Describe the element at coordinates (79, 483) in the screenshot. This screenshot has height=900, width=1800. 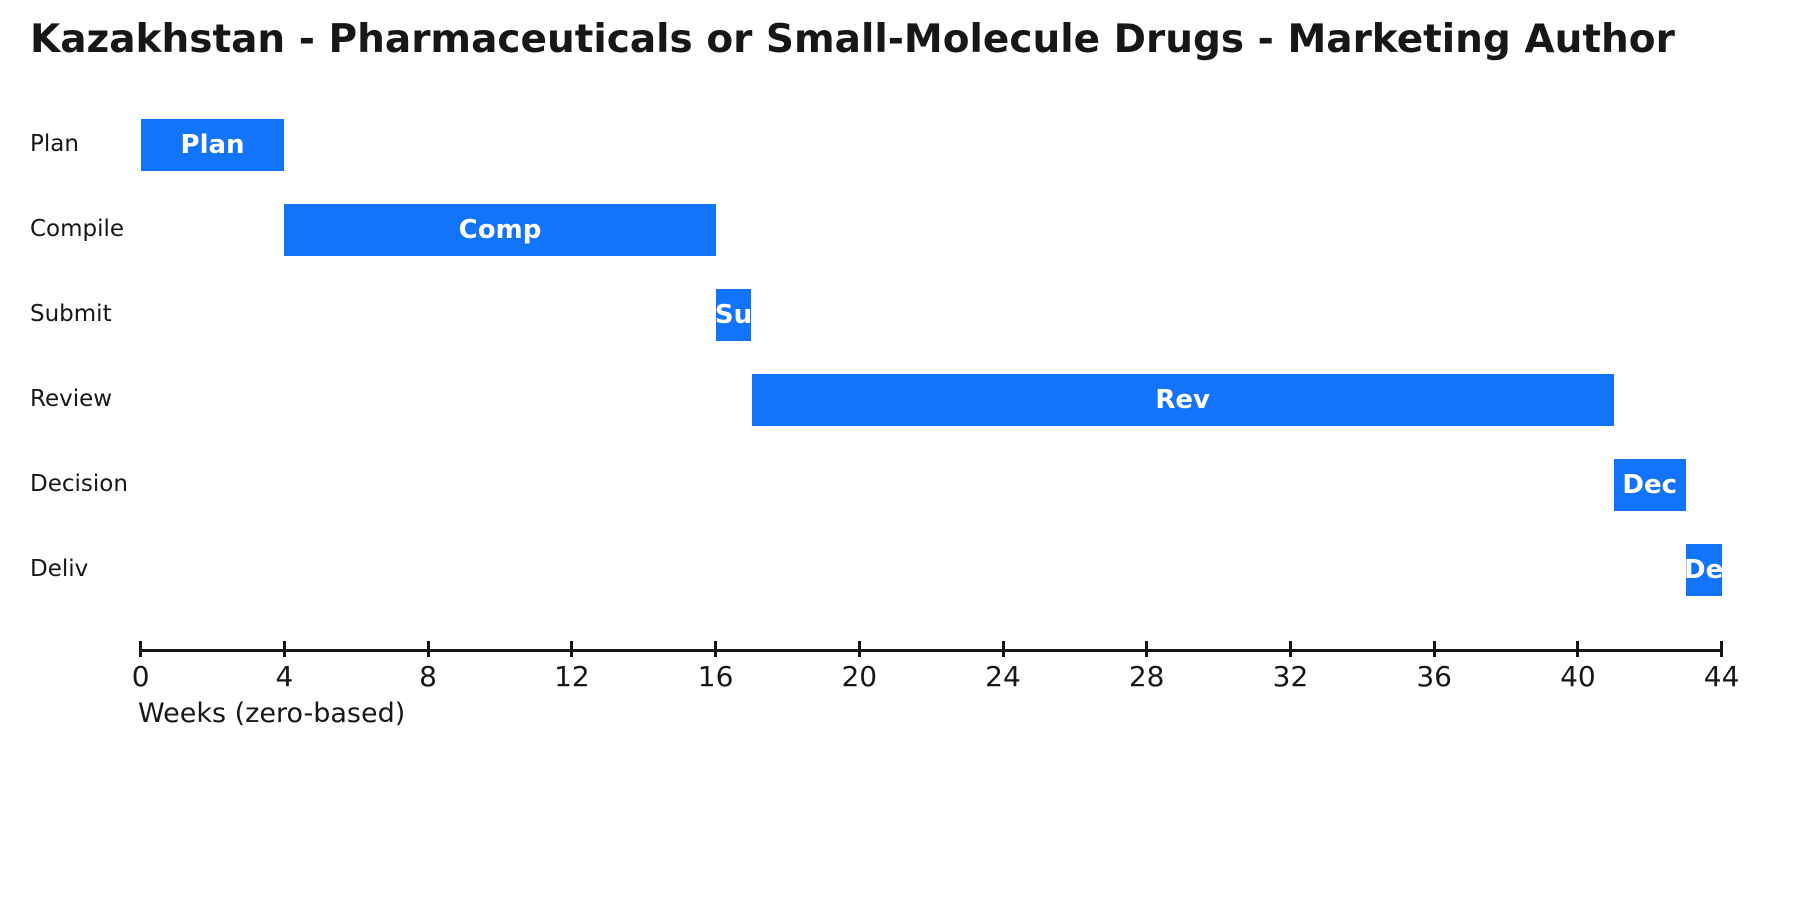
I see `row-label-decision: Decision` at that location.